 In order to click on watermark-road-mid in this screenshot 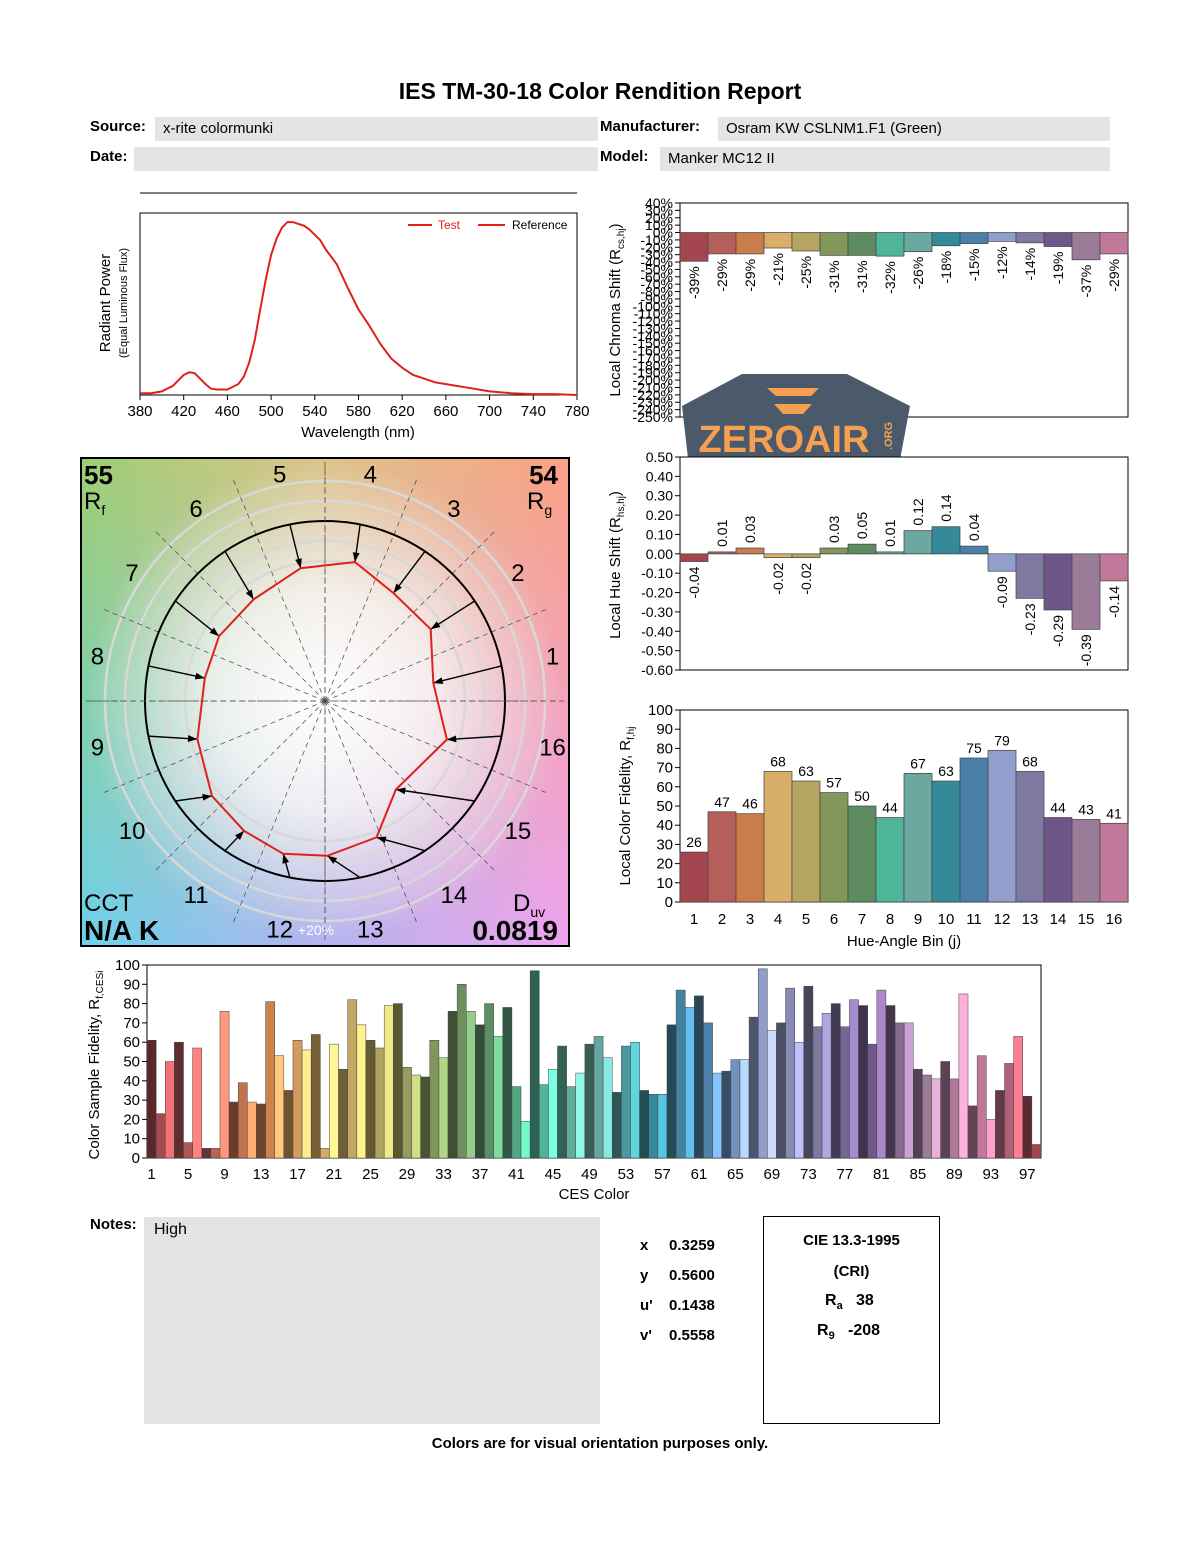, I will do `click(793, 409)`.